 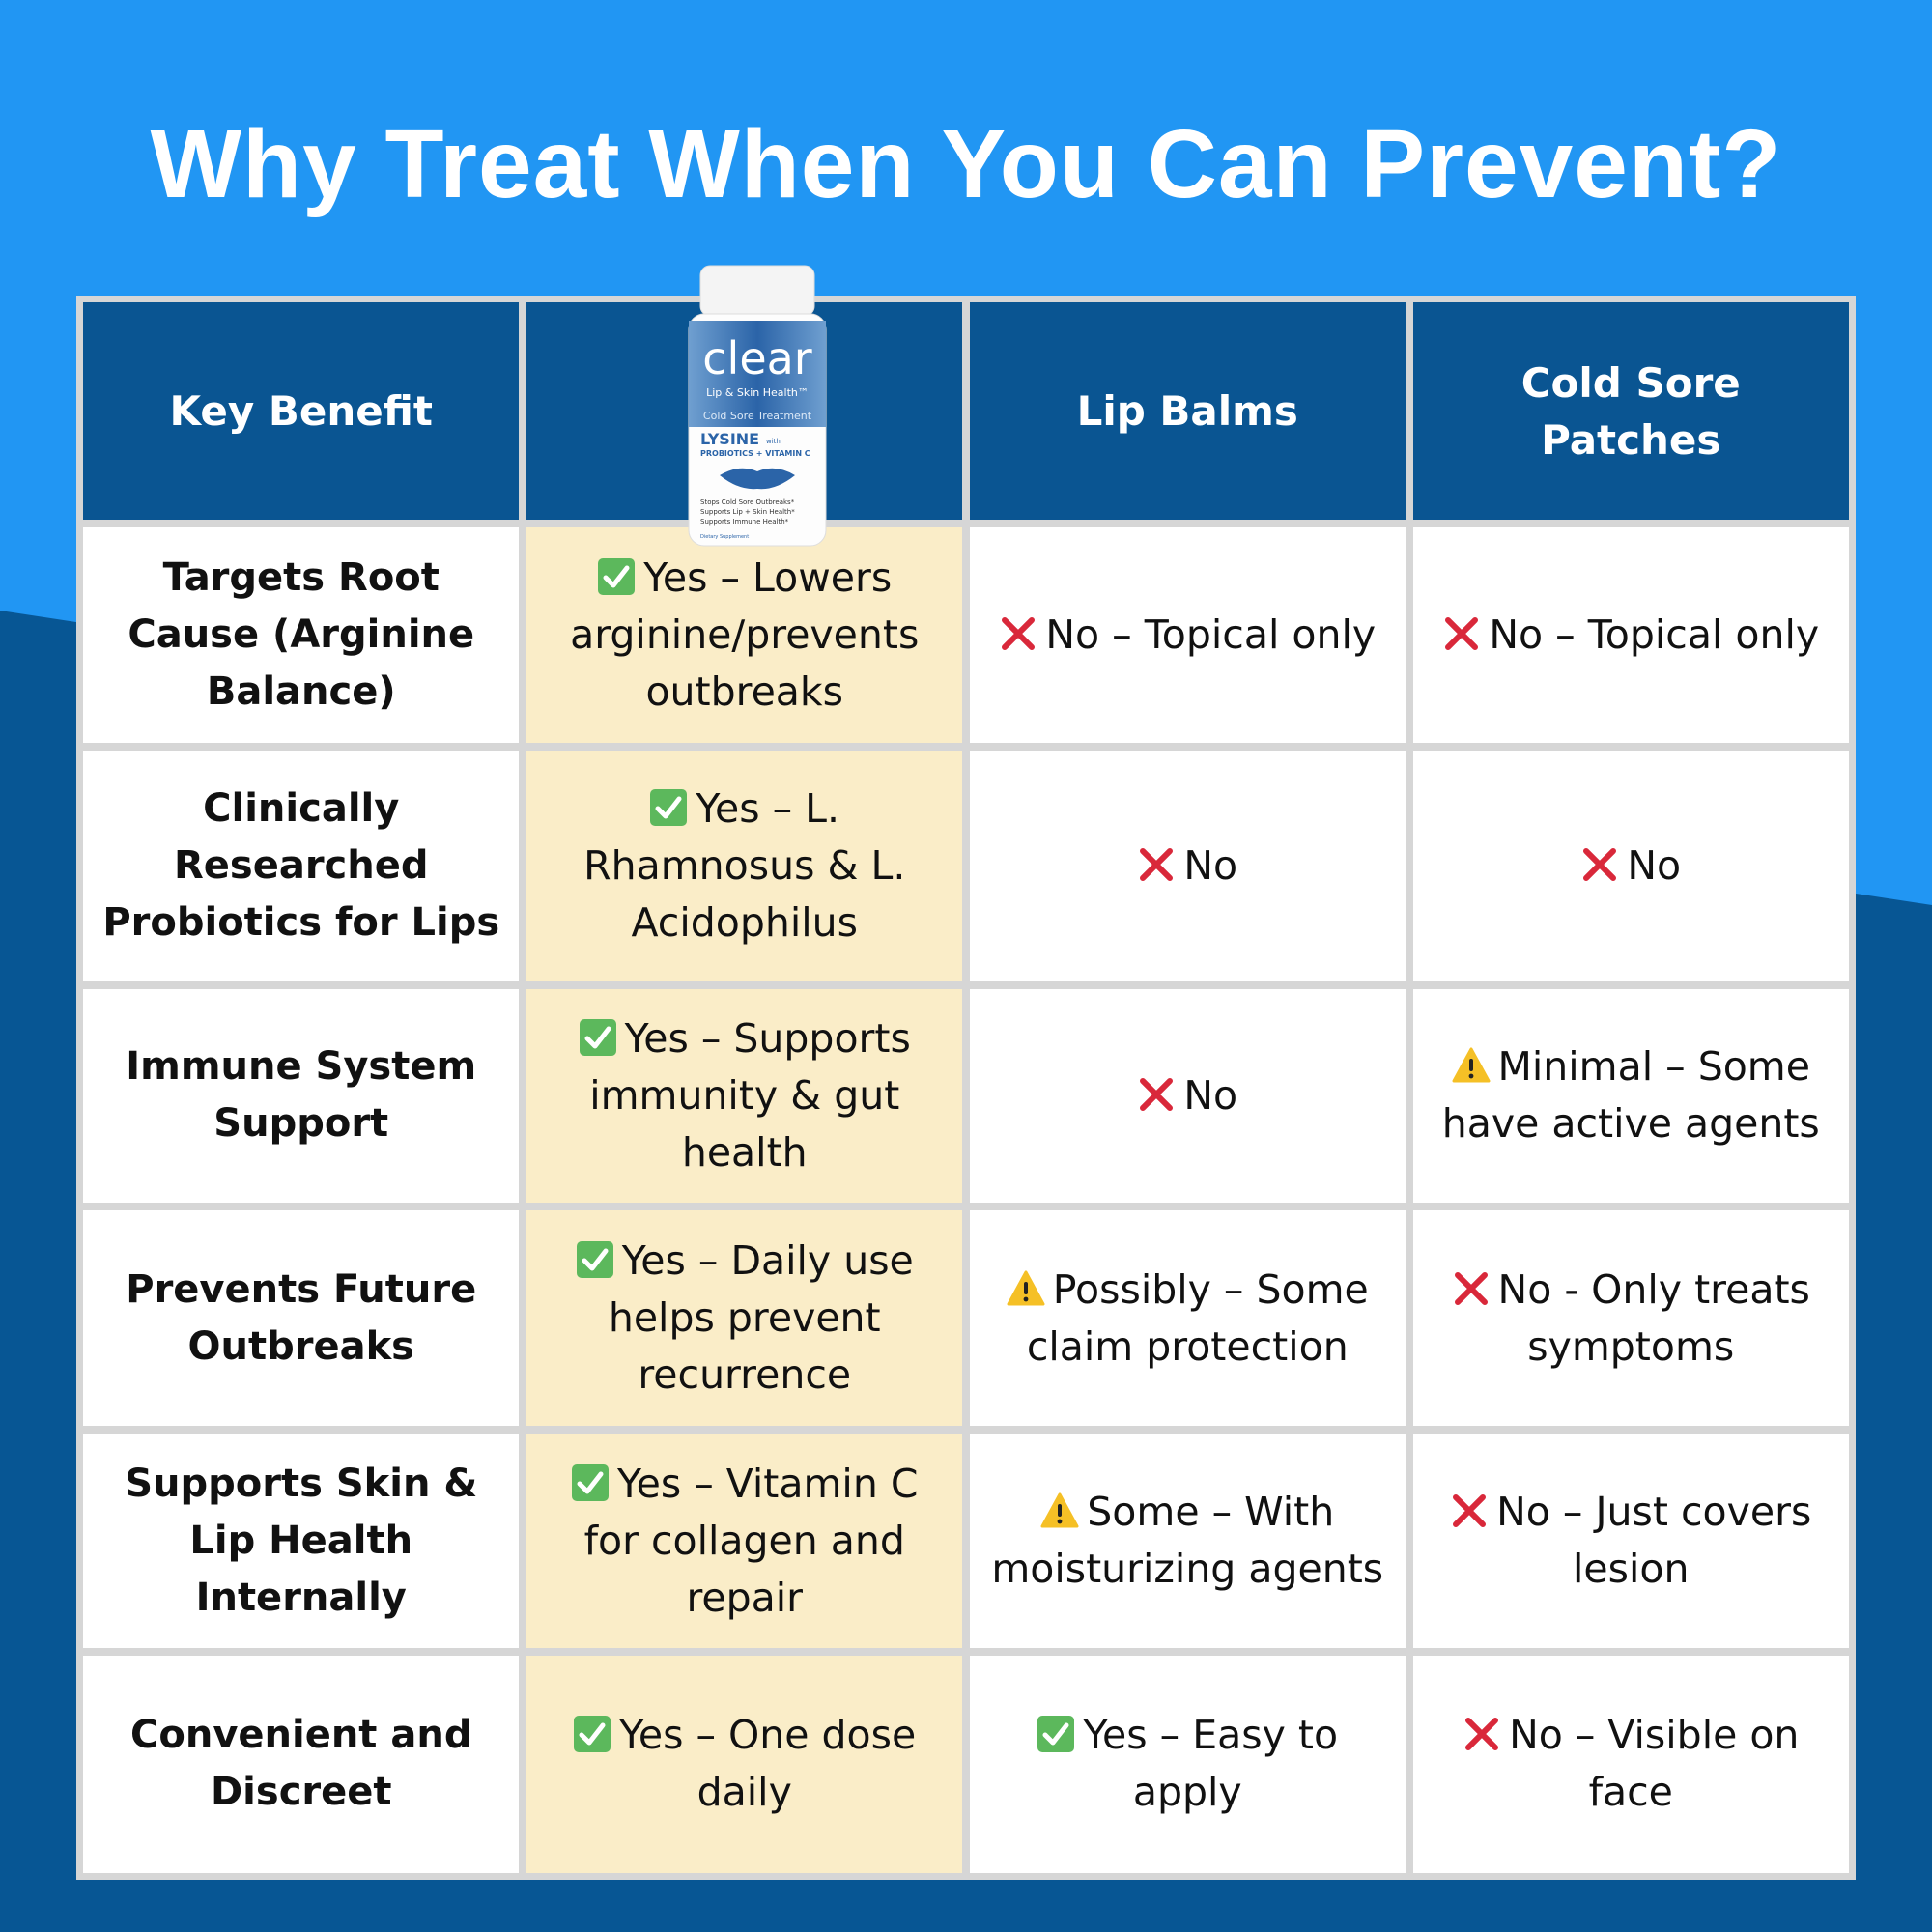 I want to click on table-cell: Yes – Lowers arginine/prevents outbreaks, so click(x=744, y=635).